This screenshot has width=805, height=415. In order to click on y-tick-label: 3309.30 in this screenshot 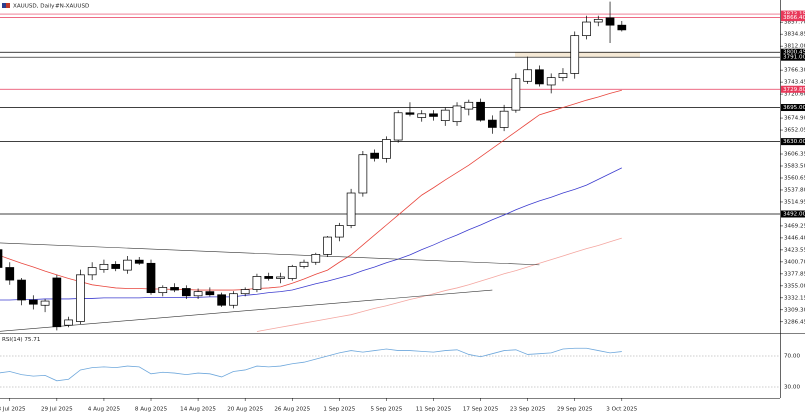, I will do `click(794, 310)`.